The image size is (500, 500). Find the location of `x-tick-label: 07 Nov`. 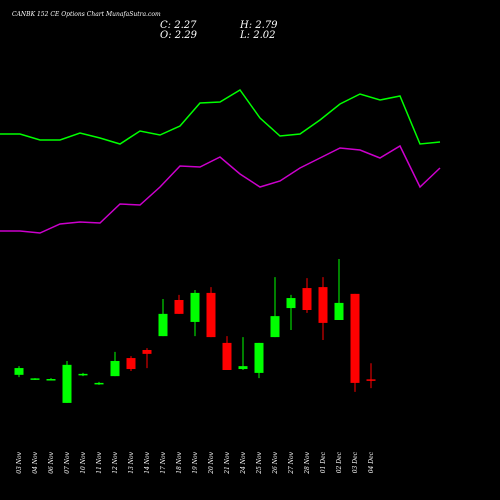

x-tick-label: 07 Nov is located at coordinates (67, 462).